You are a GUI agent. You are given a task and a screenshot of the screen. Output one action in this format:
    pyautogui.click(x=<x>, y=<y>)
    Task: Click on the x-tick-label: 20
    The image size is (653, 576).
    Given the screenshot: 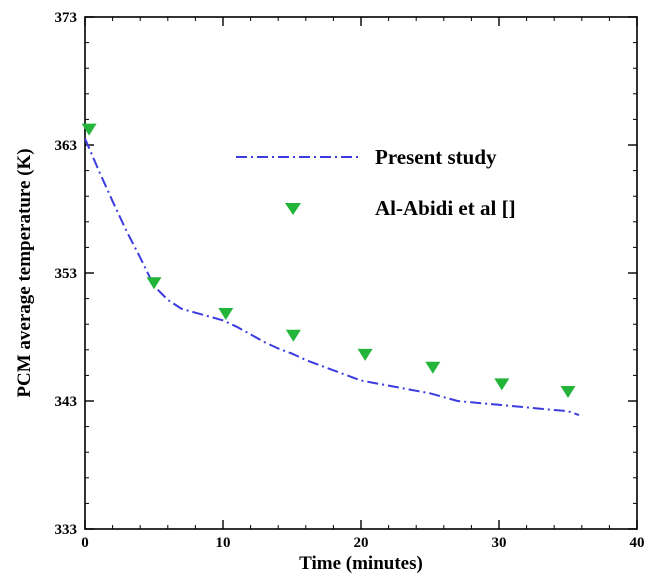 What is the action you would take?
    pyautogui.click(x=361, y=543)
    